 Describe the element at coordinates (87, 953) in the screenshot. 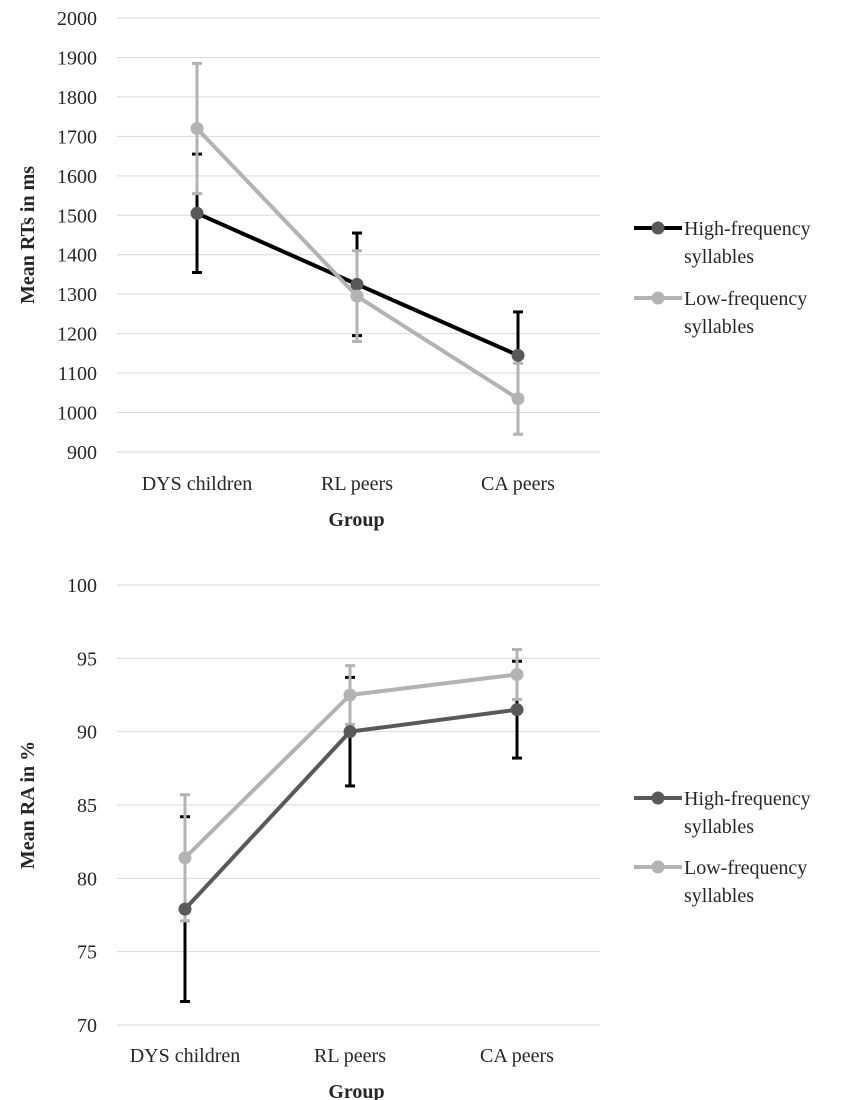

I see `y-tick-label: 75` at that location.